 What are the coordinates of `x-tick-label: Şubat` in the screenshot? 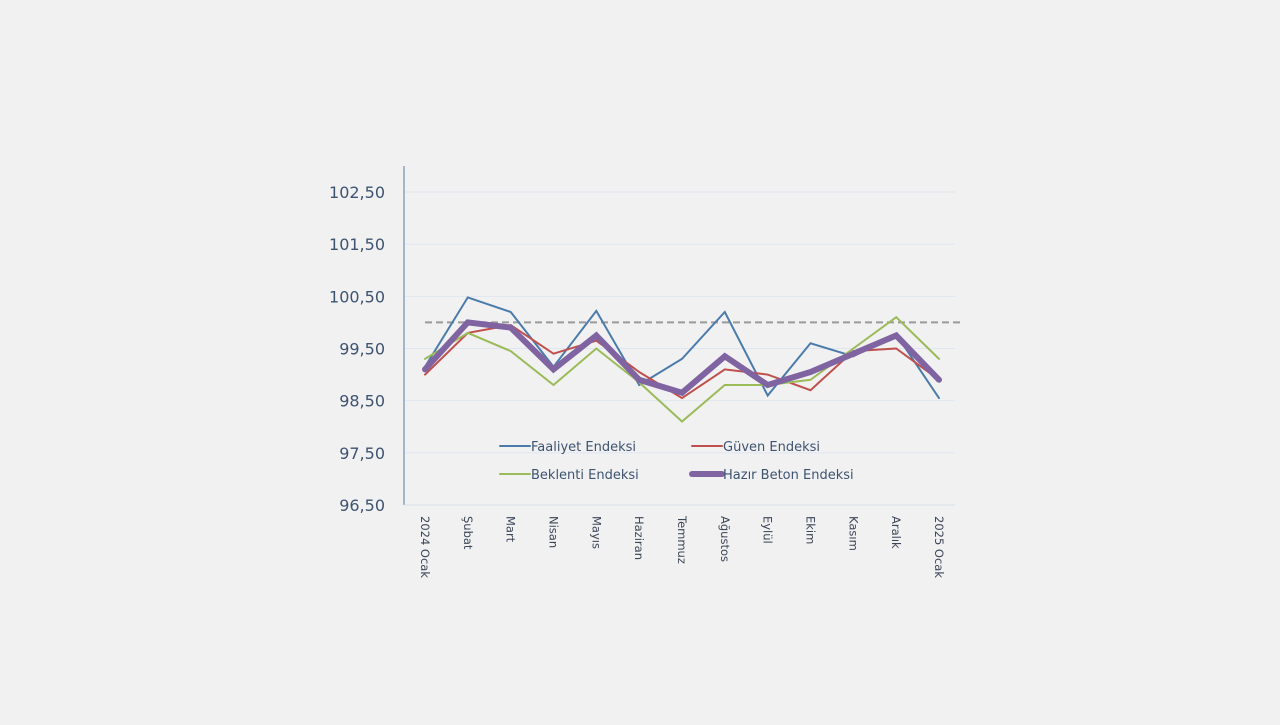 It's located at (468, 533).